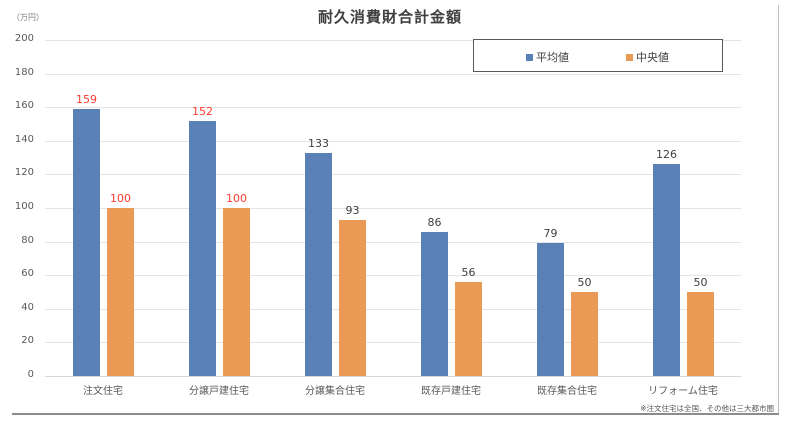 The image size is (800, 431). Describe the element at coordinates (550, 234) in the screenshot. I see `data-label: 79` at that location.